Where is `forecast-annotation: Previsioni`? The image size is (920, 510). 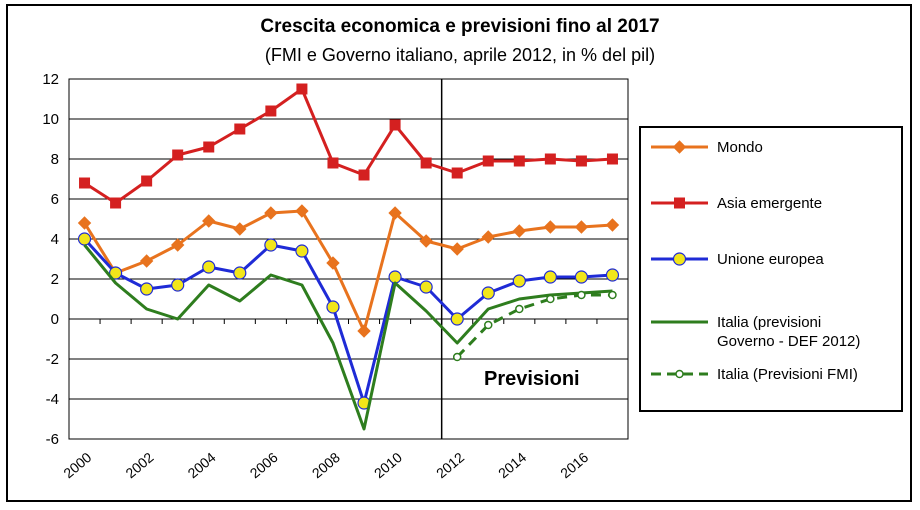
forecast-annotation: Previsioni is located at coordinates (532, 379).